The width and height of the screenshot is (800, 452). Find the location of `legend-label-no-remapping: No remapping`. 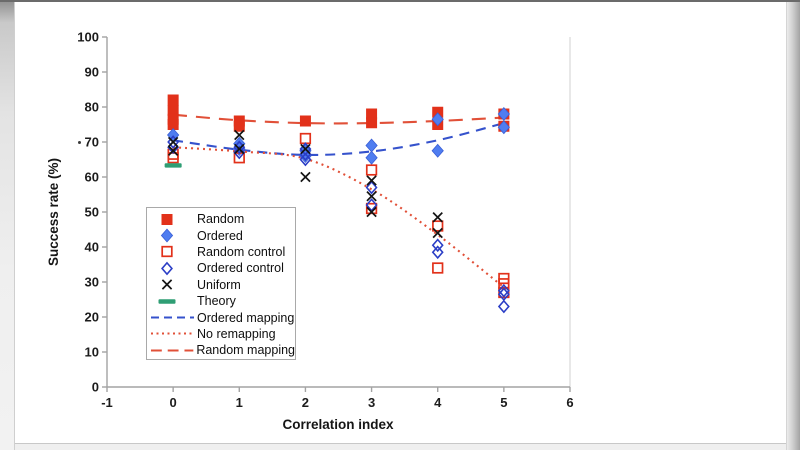

legend-label-no-remapping: No remapping is located at coordinates (236, 333).